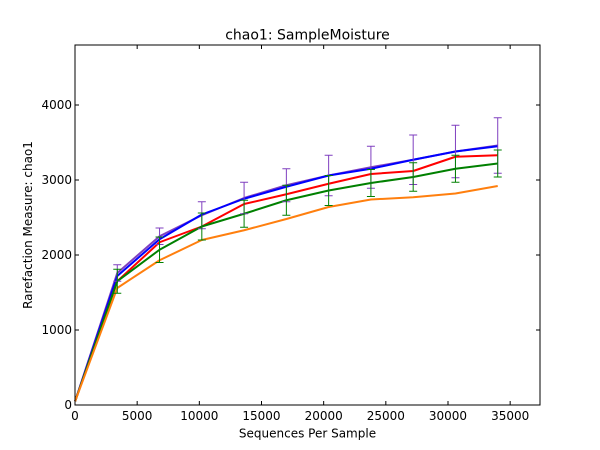 This screenshot has height=450, width=600. I want to click on x-tick-label: 25000, so click(386, 416).